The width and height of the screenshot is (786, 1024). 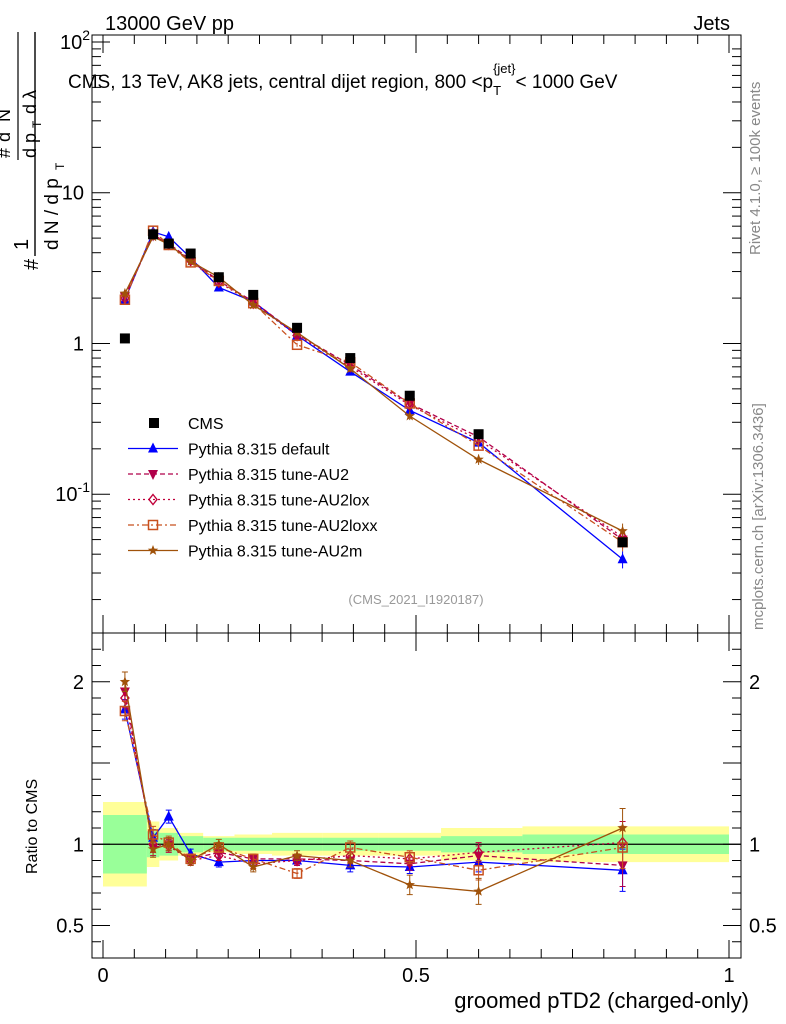 I want to click on main-y-tick-label: 10⁻¹, so click(x=72, y=492).